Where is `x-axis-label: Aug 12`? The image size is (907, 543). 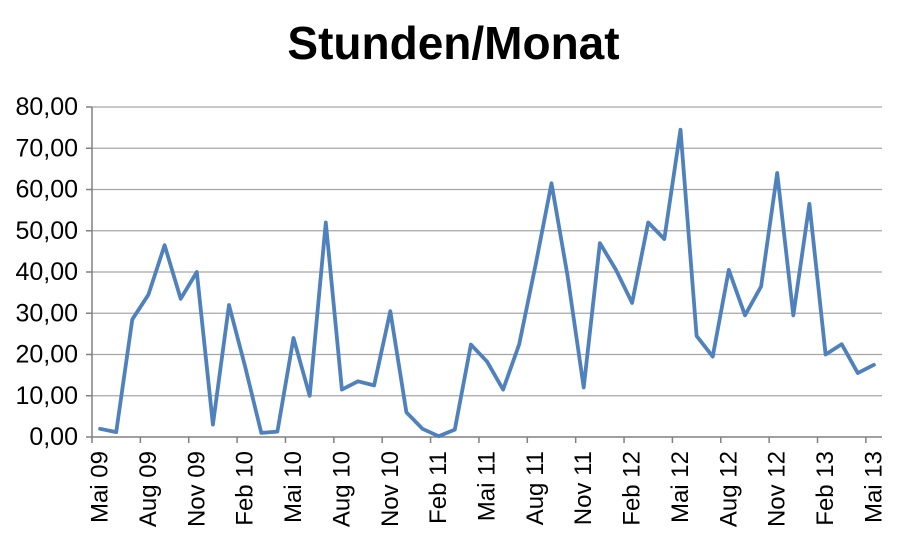
x-axis-label: Aug 12 is located at coordinates (728, 489).